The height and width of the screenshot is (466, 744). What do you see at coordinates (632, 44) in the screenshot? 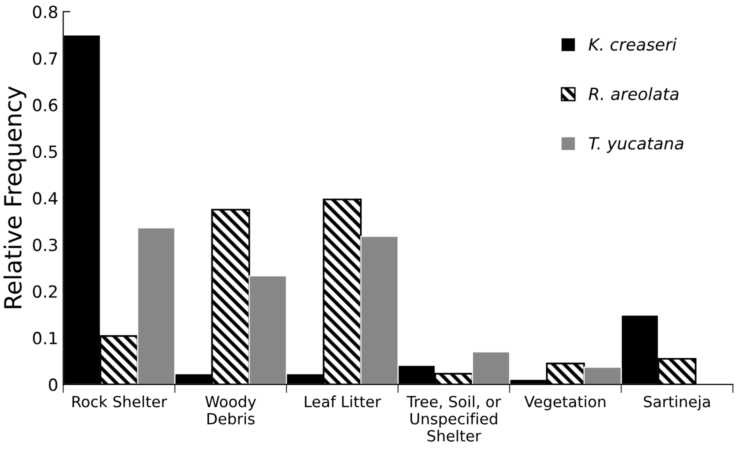
I see `legend-label: K. creaseri` at bounding box center [632, 44].